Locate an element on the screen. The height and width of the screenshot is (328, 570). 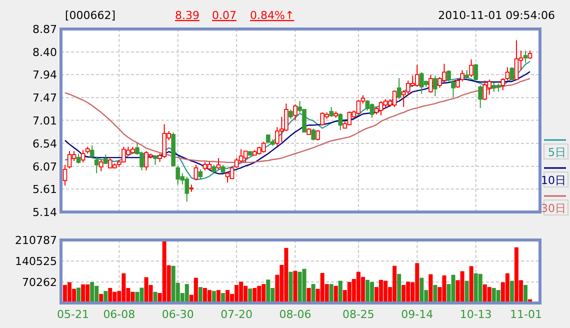
x-tick-label: 10-13 is located at coordinates (476, 314).